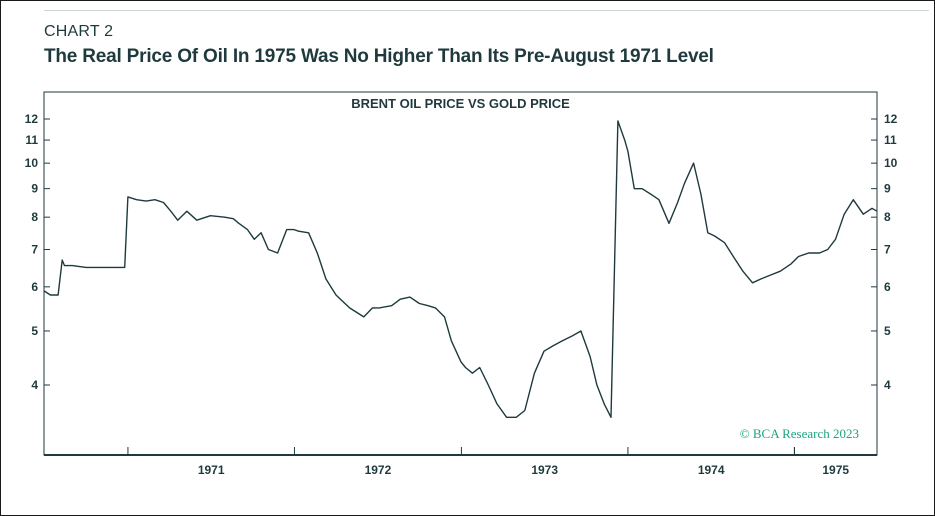  I want to click on y-tick-label-left: 4, so click(34, 385).